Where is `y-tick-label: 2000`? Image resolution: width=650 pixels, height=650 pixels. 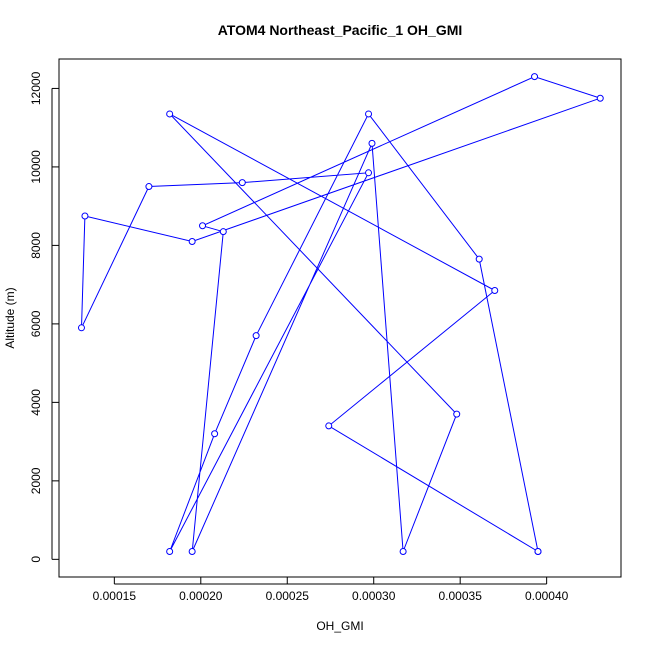
y-tick-label: 2000 is located at coordinates (36, 480).